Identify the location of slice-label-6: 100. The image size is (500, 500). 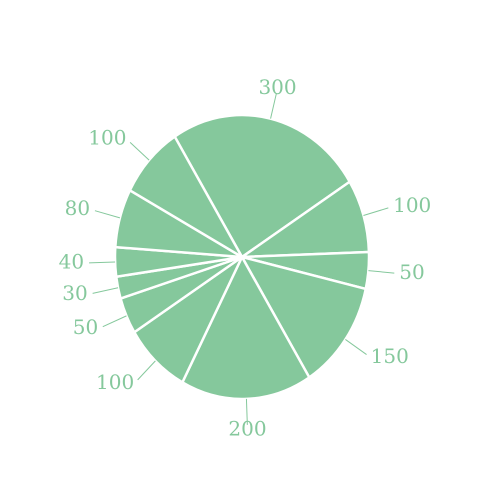
(115, 382).